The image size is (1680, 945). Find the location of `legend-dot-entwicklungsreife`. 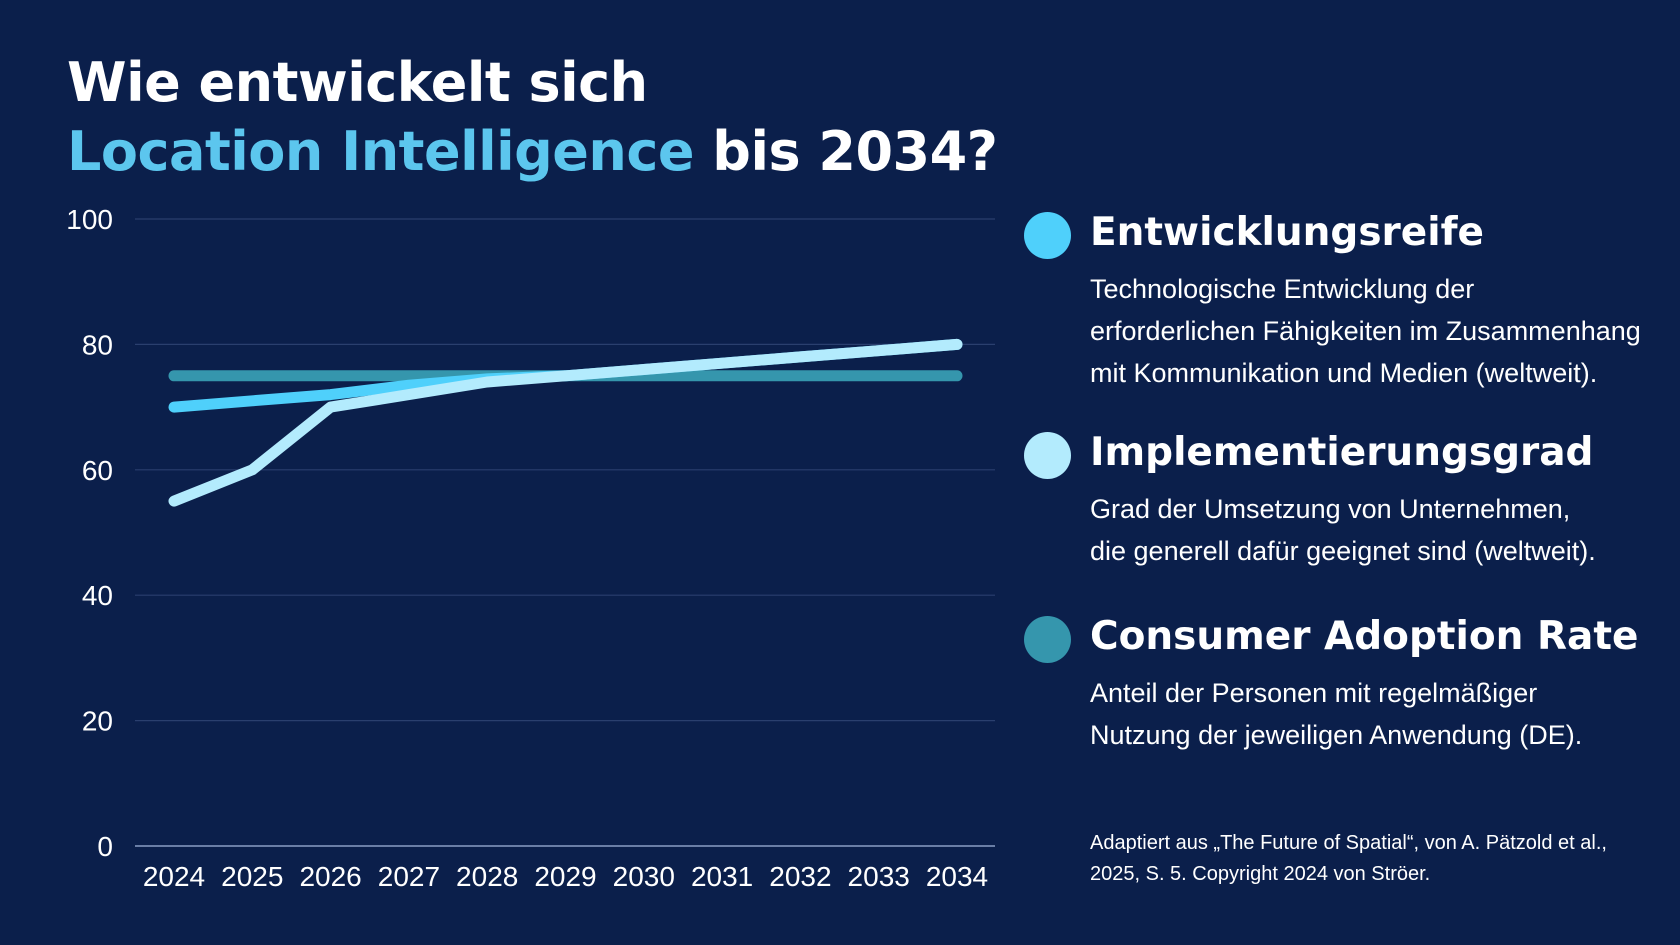

legend-dot-entwicklungsreife is located at coordinates (1047, 235).